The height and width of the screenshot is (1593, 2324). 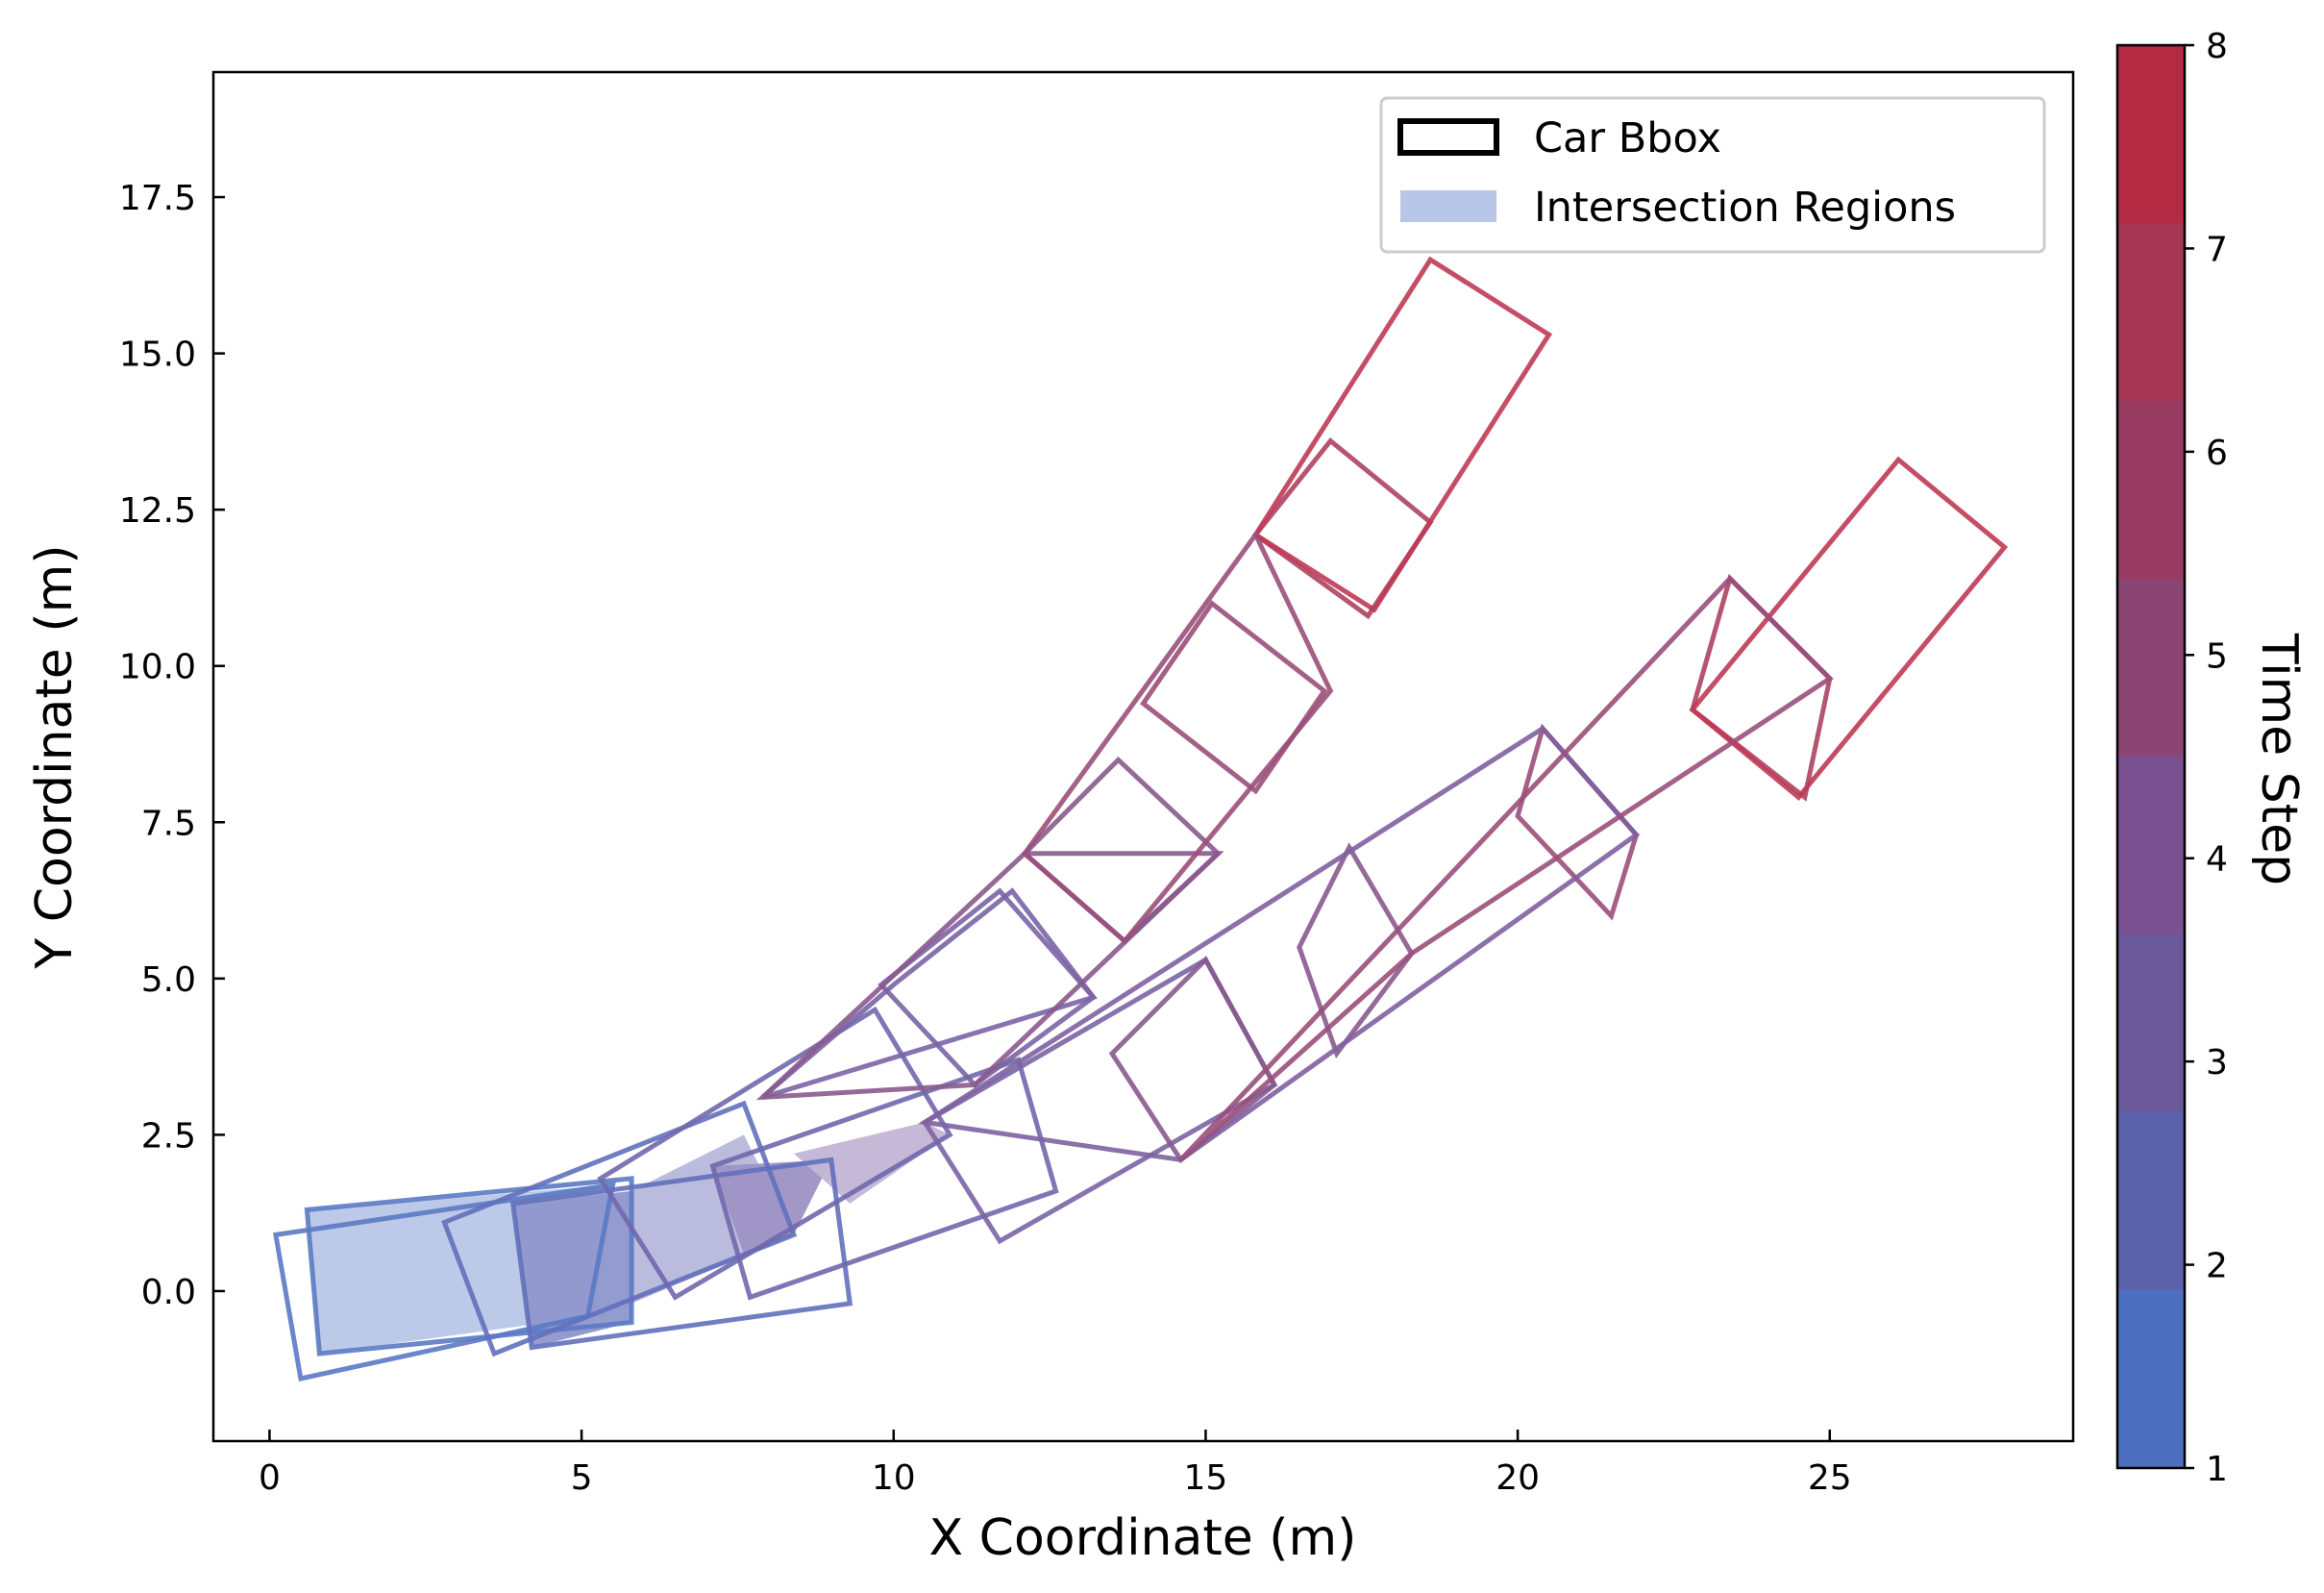 I want to click on colorbar-frame, so click(x=2151, y=756).